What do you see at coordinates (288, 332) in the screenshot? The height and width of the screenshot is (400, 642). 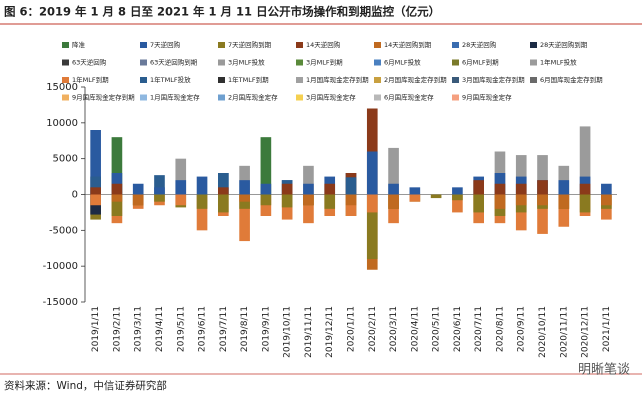 I see `x-tick-label: 2019/10/11` at bounding box center [288, 332].